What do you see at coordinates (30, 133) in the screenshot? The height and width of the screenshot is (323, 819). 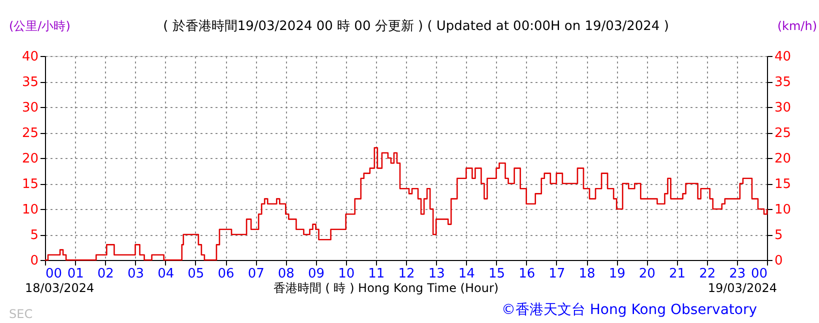 I see `y-tick-label: 25` at bounding box center [30, 133].